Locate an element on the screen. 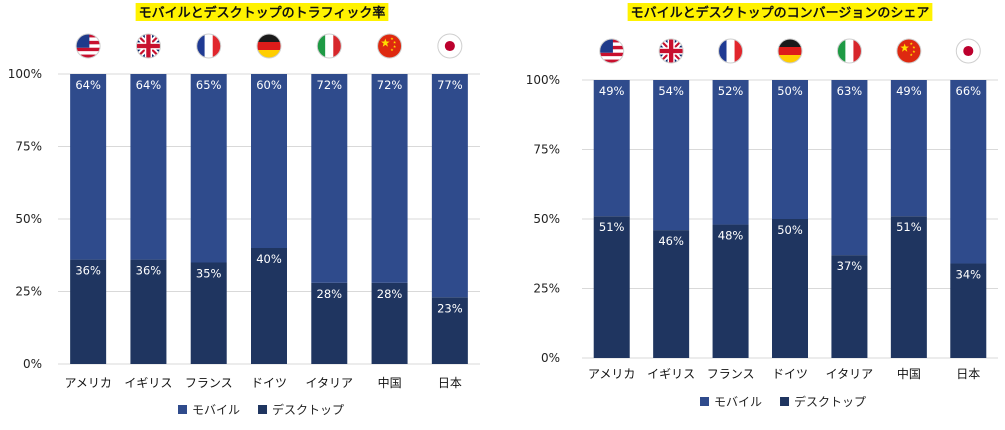 The image size is (1005, 430). data-label-mobile: 65% is located at coordinates (209, 85).